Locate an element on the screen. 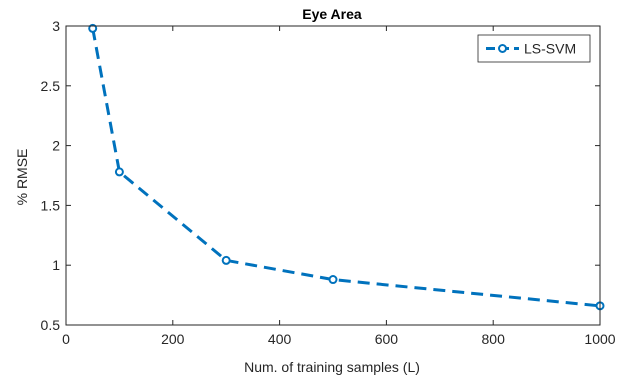  y-tick-label: 2 is located at coordinates (56, 146).